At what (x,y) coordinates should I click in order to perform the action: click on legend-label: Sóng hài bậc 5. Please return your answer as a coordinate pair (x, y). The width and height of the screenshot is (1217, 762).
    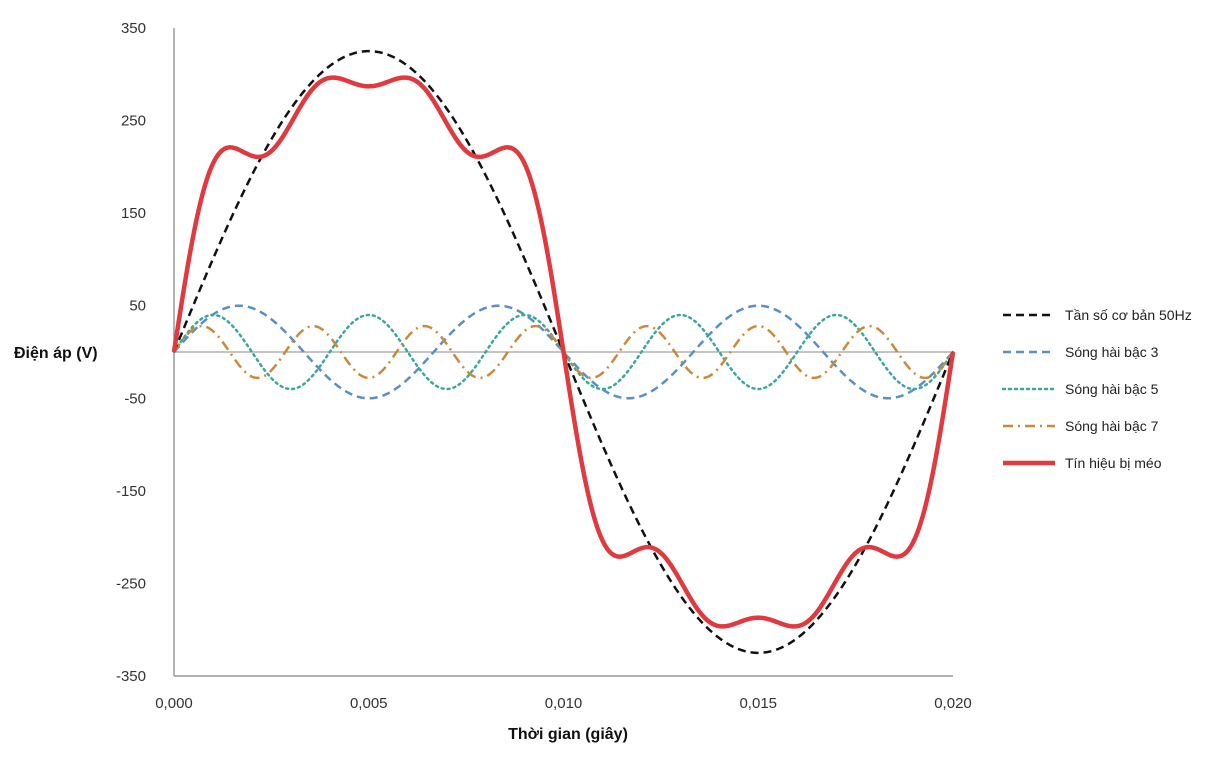
    Looking at the image, I should click on (1112, 389).